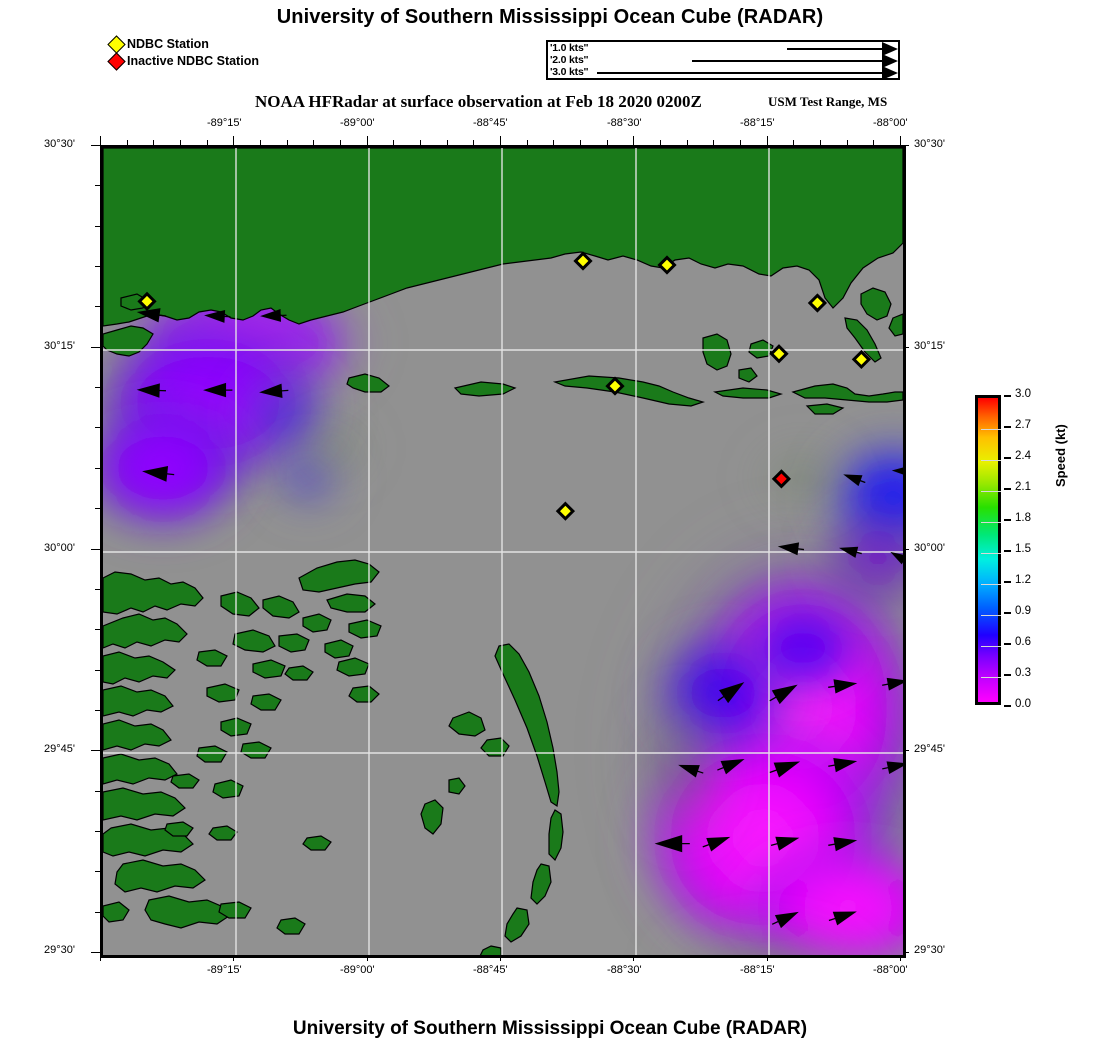 This screenshot has width=1100, height=1050. Describe the element at coordinates (1023, 456) in the screenshot. I see `colorbar-tick-label: 2.4` at that location.